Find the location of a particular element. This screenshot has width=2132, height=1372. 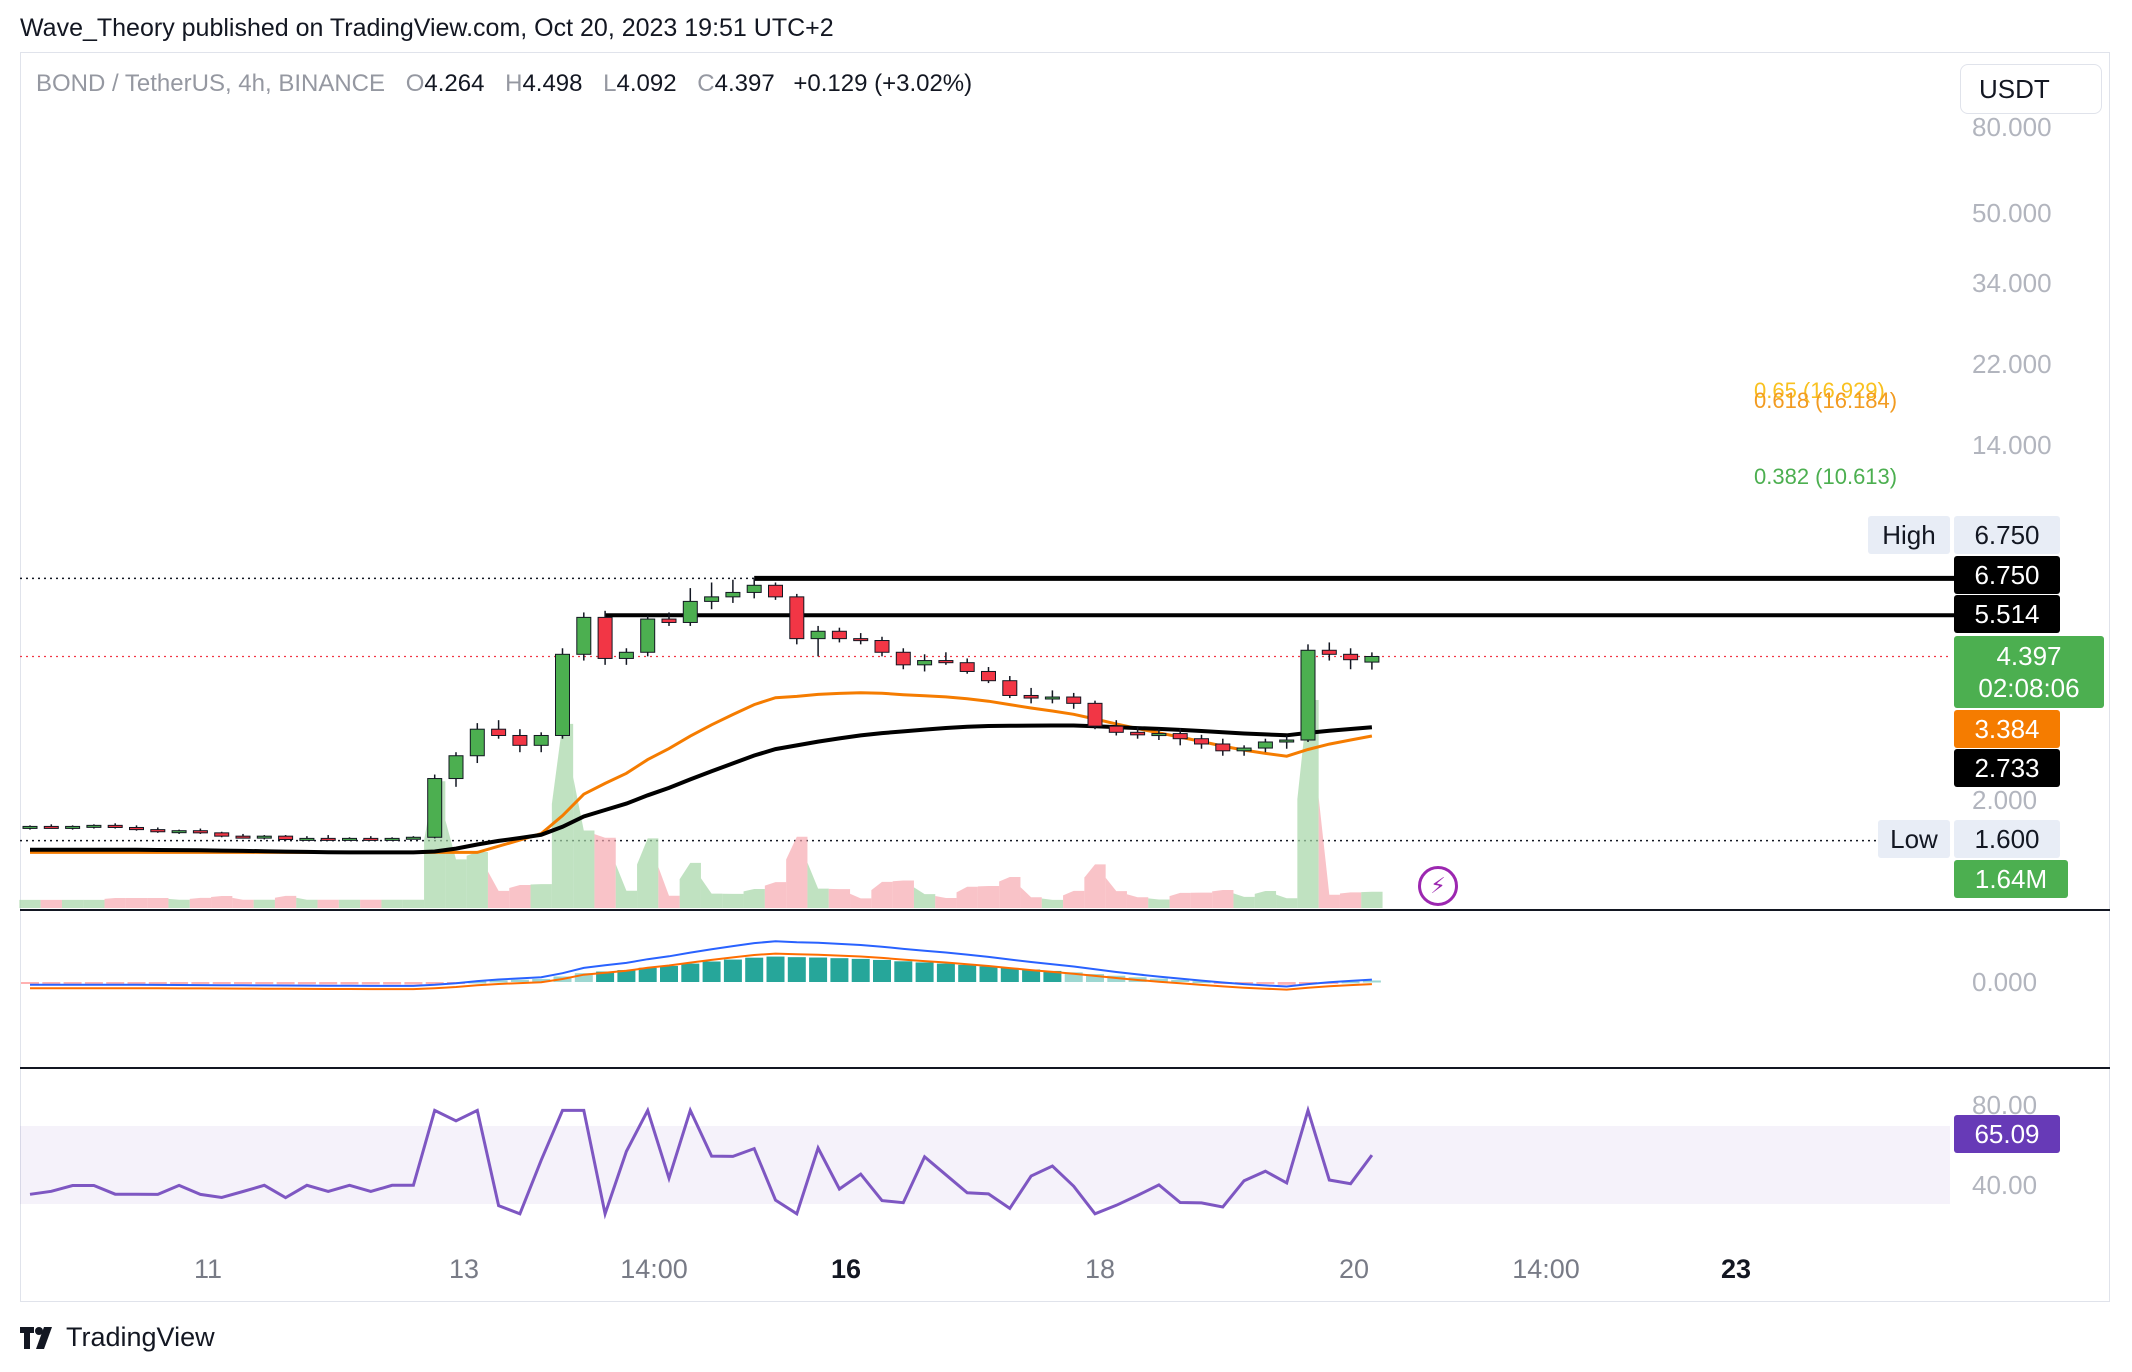

lightning-icon: ⚡ is located at coordinates (1438, 886).